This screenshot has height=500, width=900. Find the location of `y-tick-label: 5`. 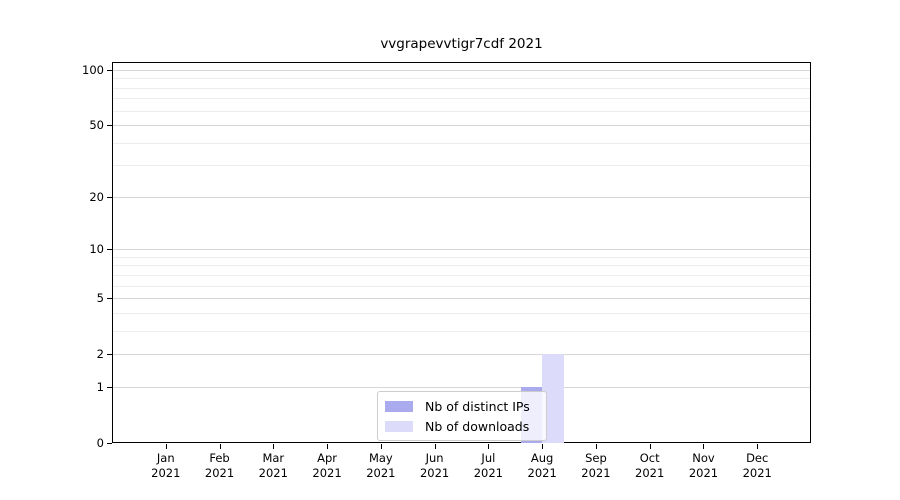

y-tick-label: 5 is located at coordinates (100, 298).